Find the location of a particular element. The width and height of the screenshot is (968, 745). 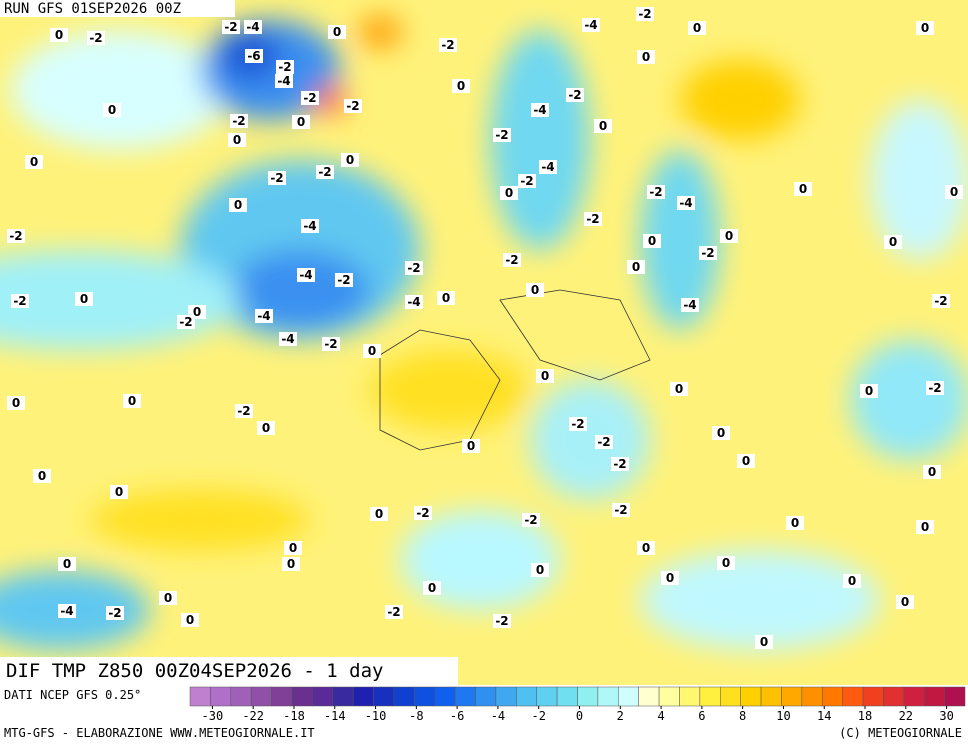

colorbar-tick-label: 2 is located at coordinates (620, 716).